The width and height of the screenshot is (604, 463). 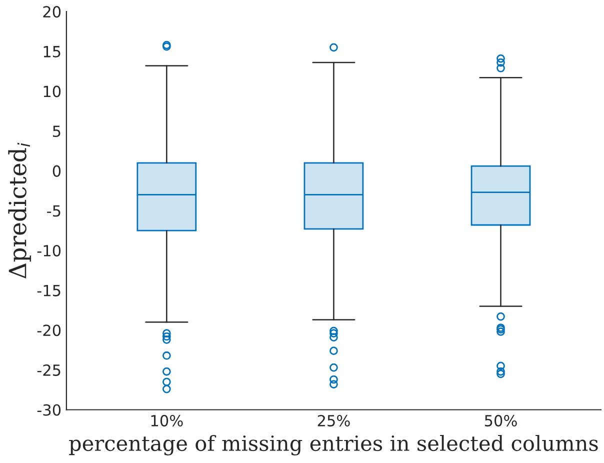 I want to click on y-tick-label: -25, so click(x=48, y=370).